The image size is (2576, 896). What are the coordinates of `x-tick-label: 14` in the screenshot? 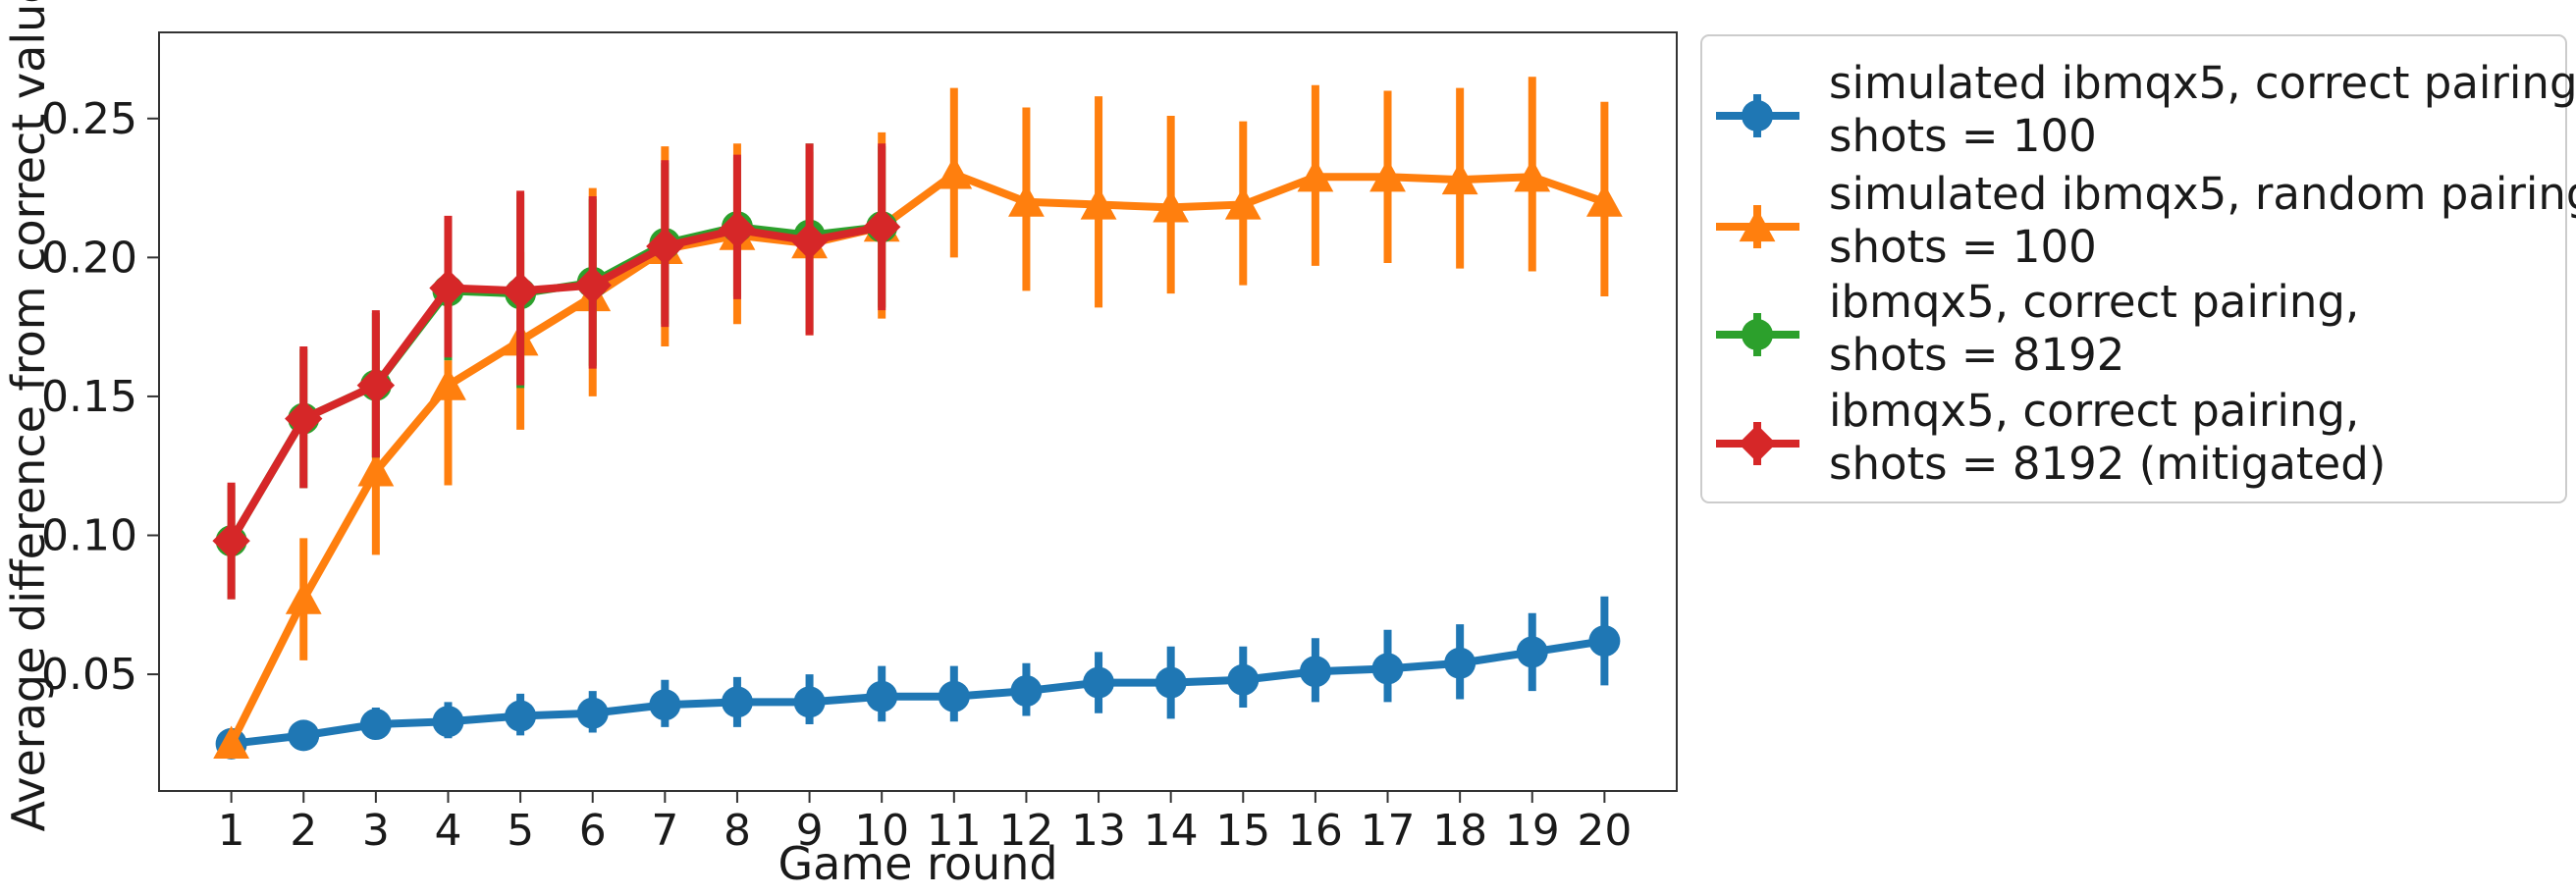 It's located at (1171, 831).